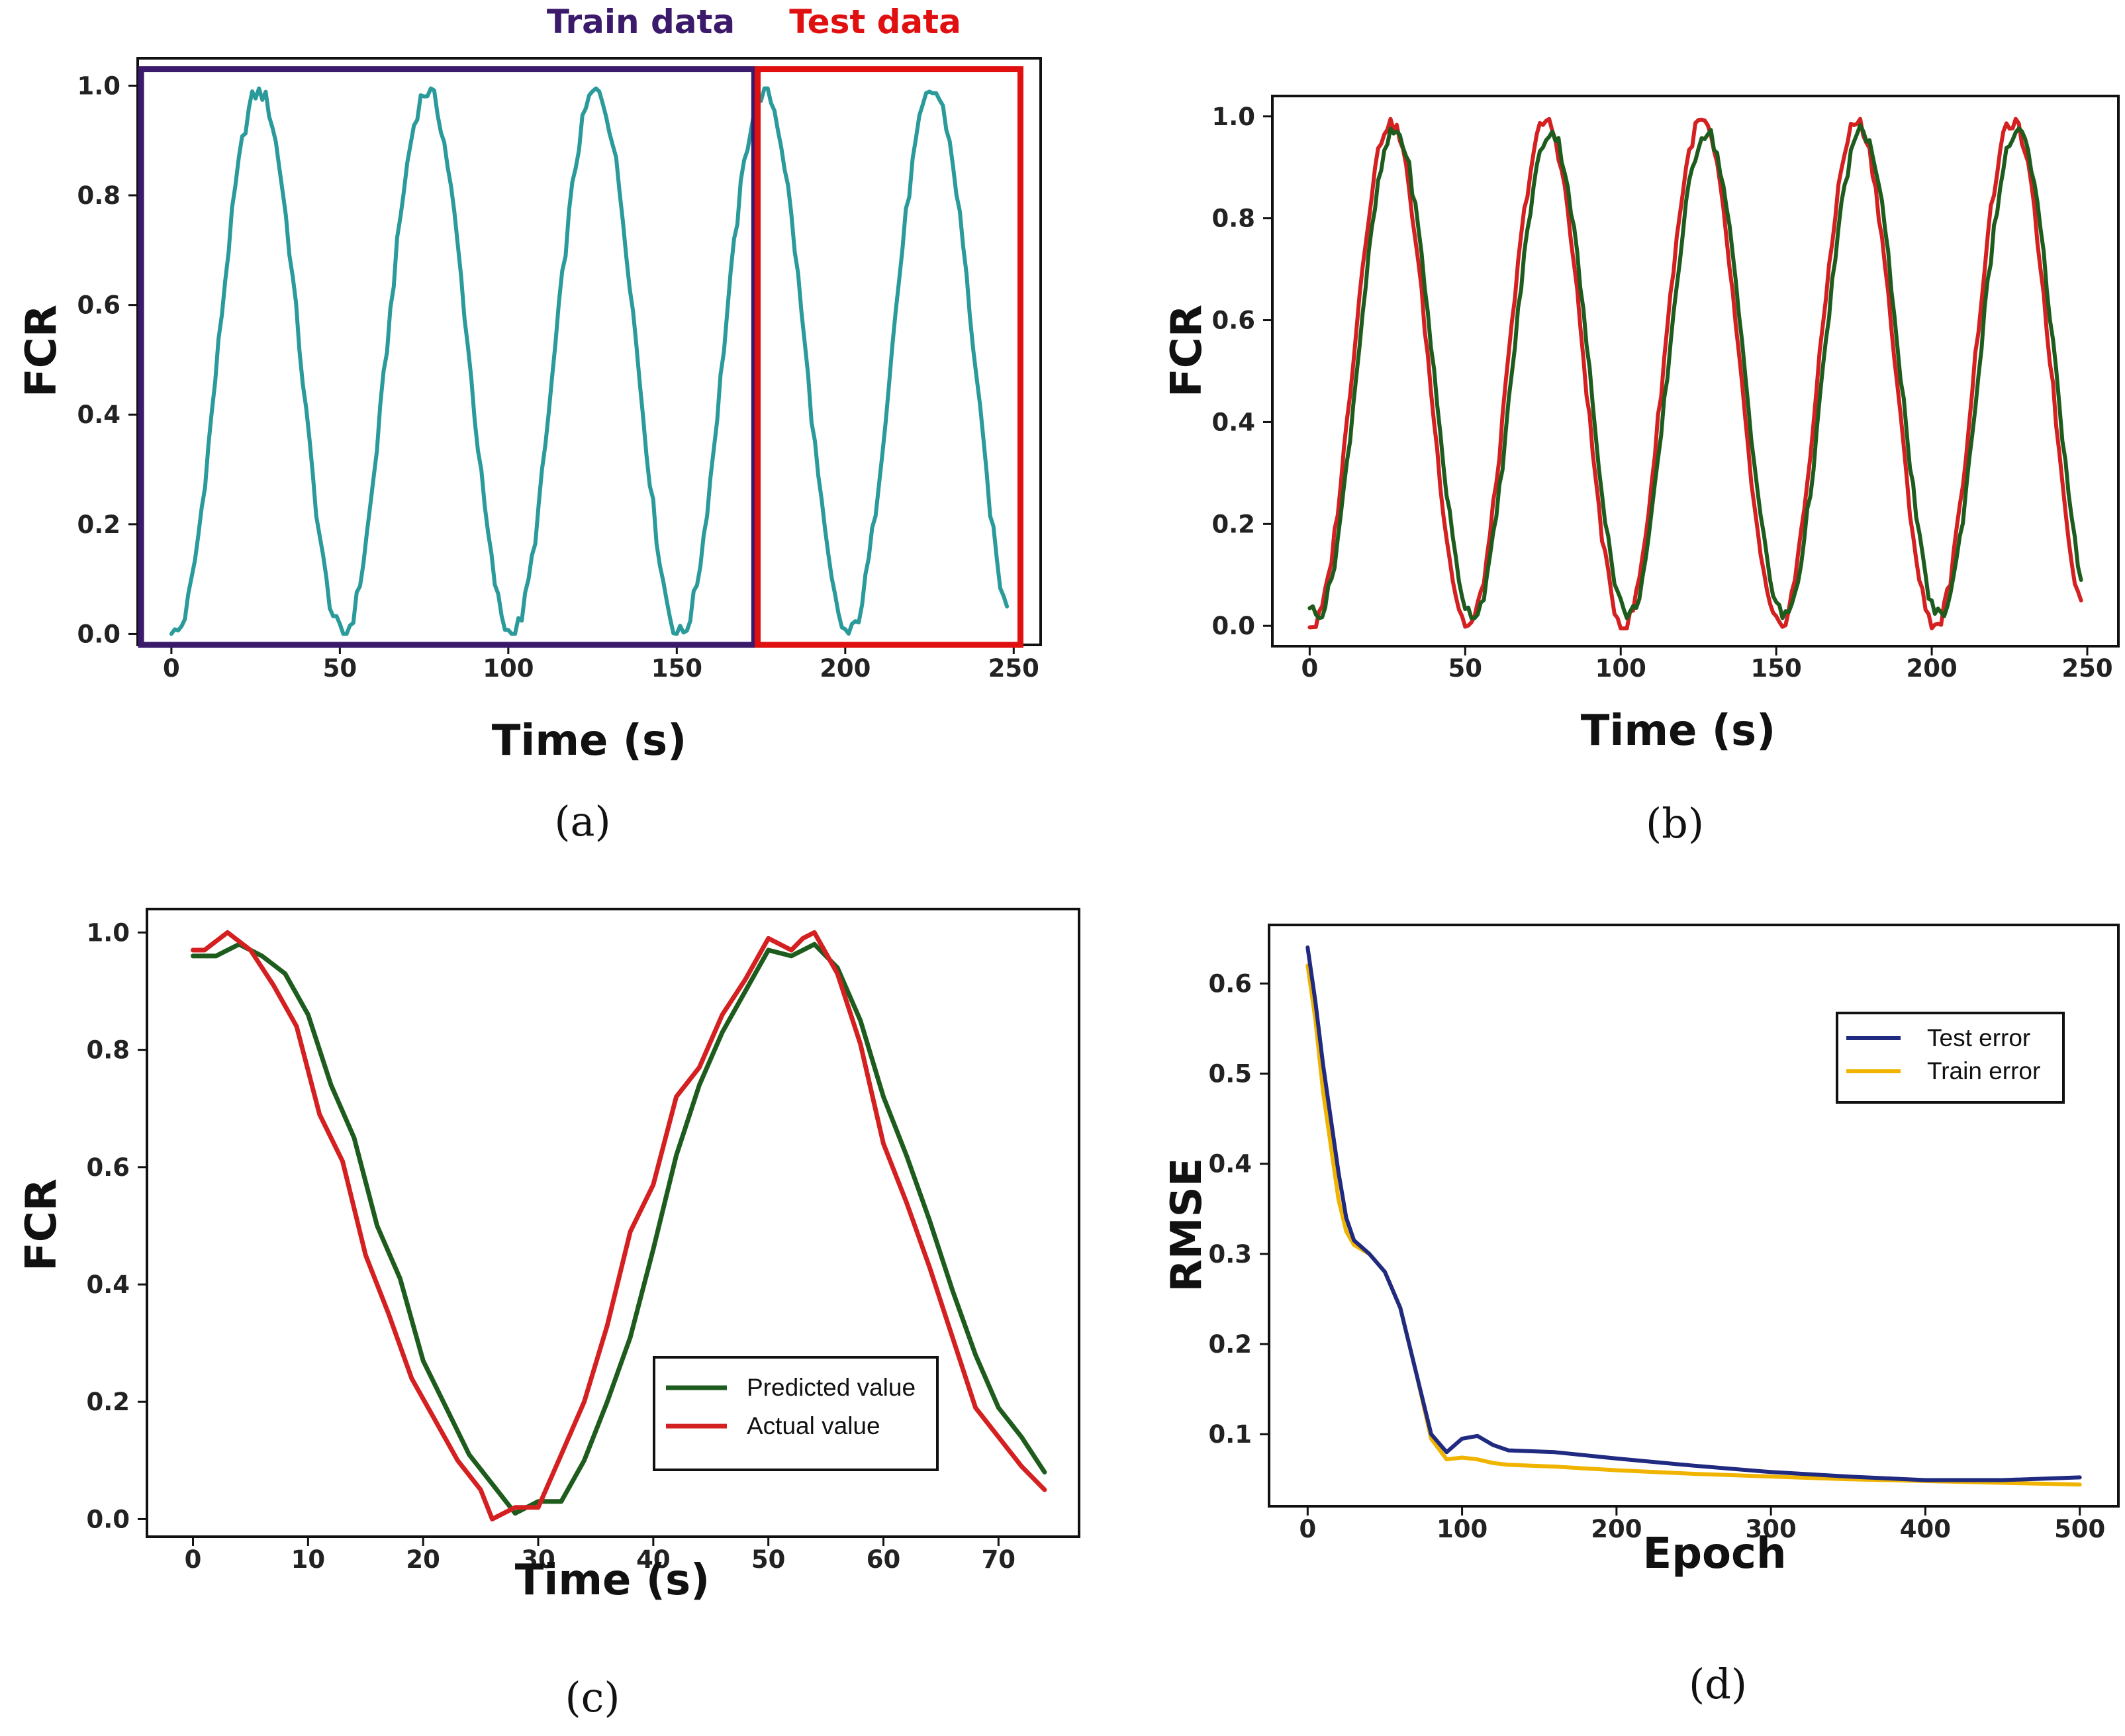 This screenshot has height=1736, width=2125. Describe the element at coordinates (1230, 1434) in the screenshot. I see `y-tick-label: 0.1` at that location.